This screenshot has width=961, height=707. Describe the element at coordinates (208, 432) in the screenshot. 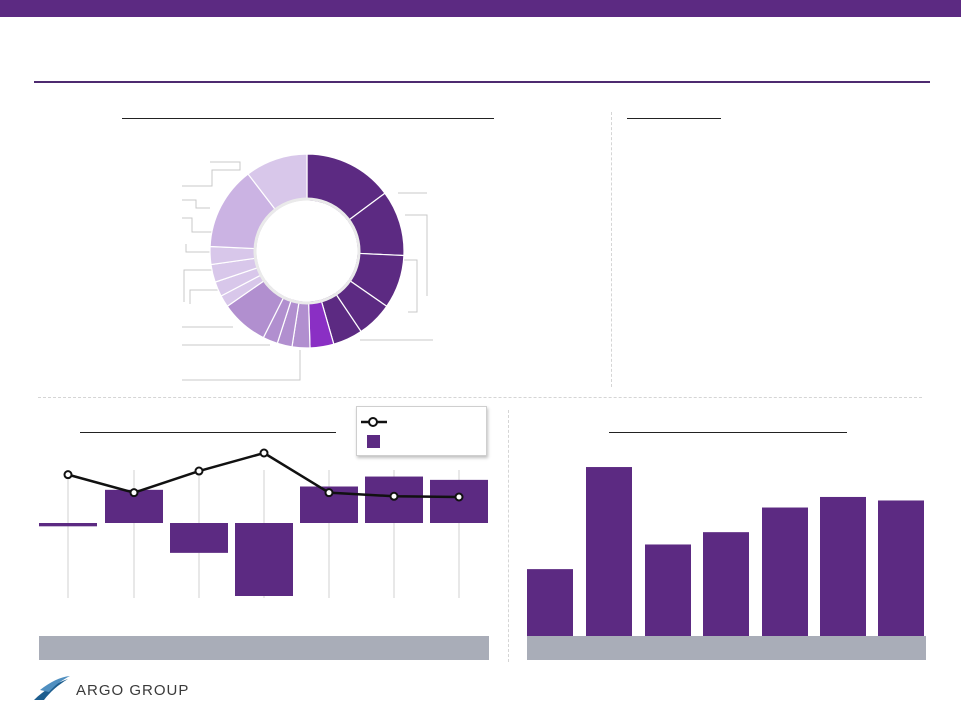

I see `combo-heading-underline` at that location.